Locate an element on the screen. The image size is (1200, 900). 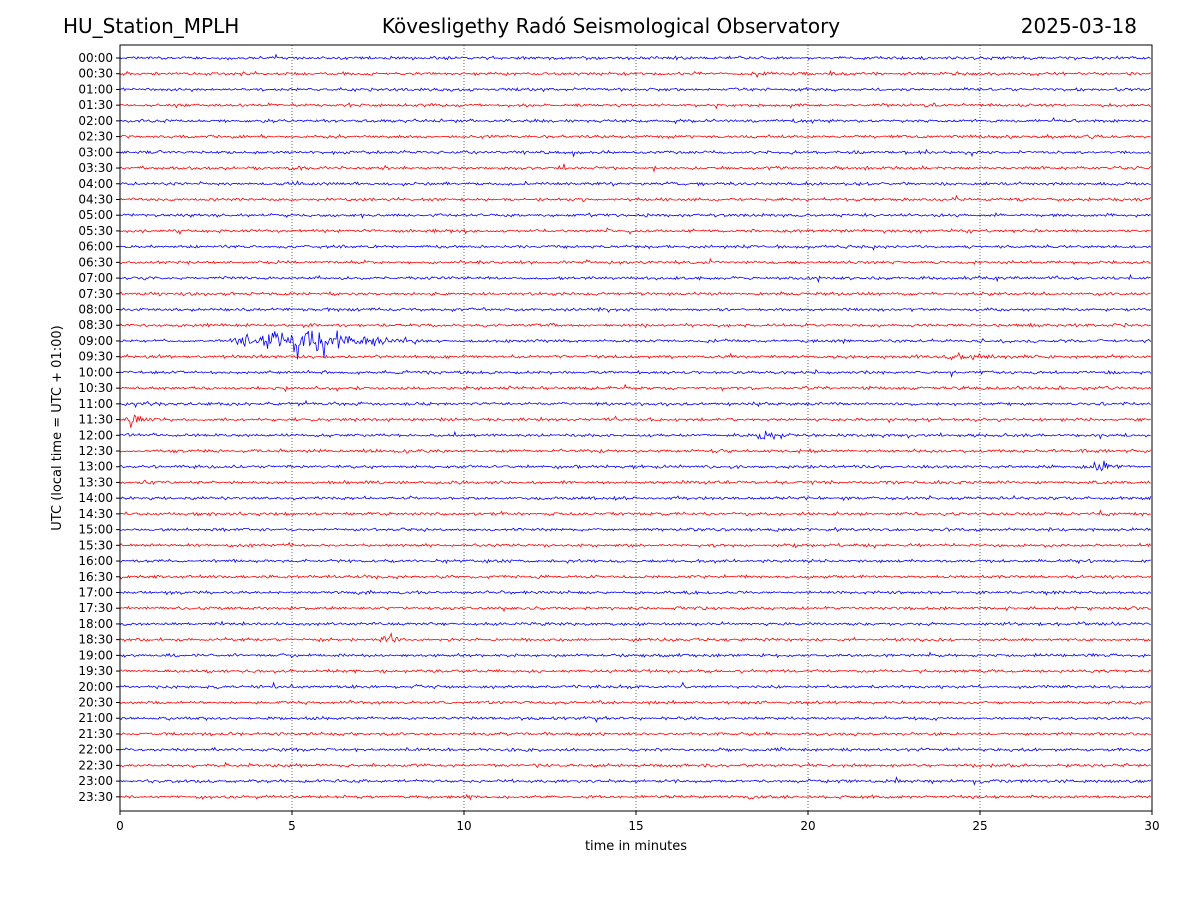
y-tick-label-08:30: 08:30 is located at coordinates (95, 325).